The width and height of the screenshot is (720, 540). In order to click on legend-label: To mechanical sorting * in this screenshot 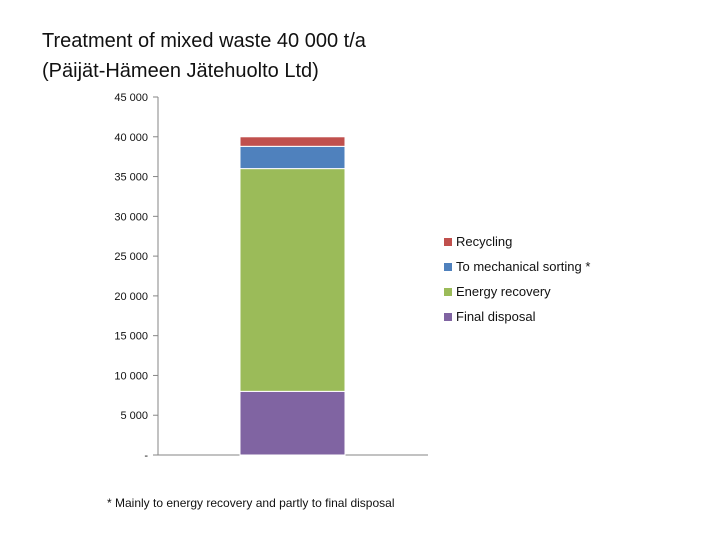, I will do `click(523, 266)`.